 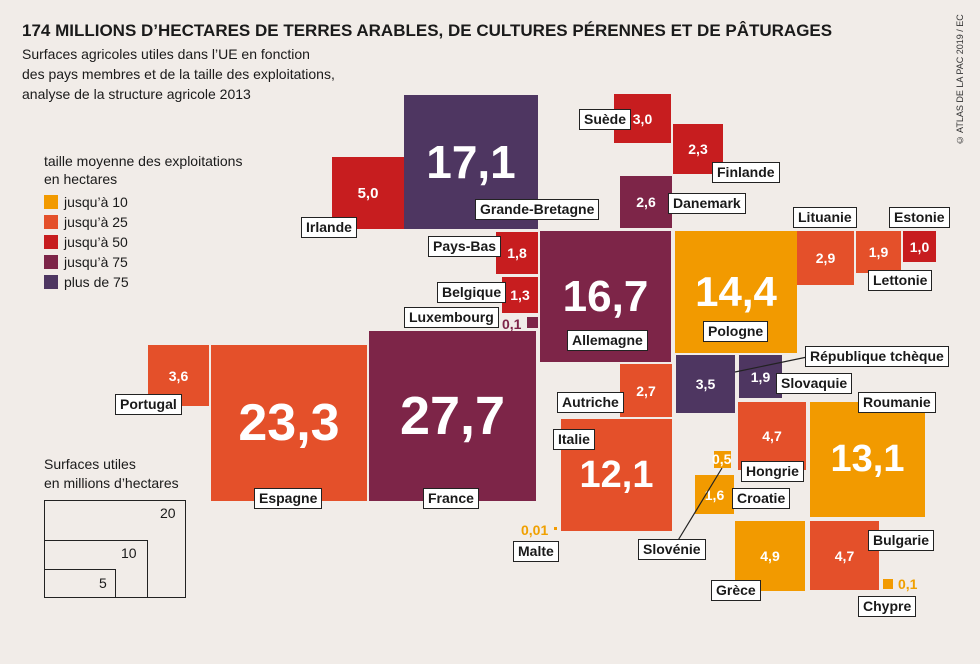 I want to click on label-republique-tcheque: République tchèque, so click(x=877, y=356).